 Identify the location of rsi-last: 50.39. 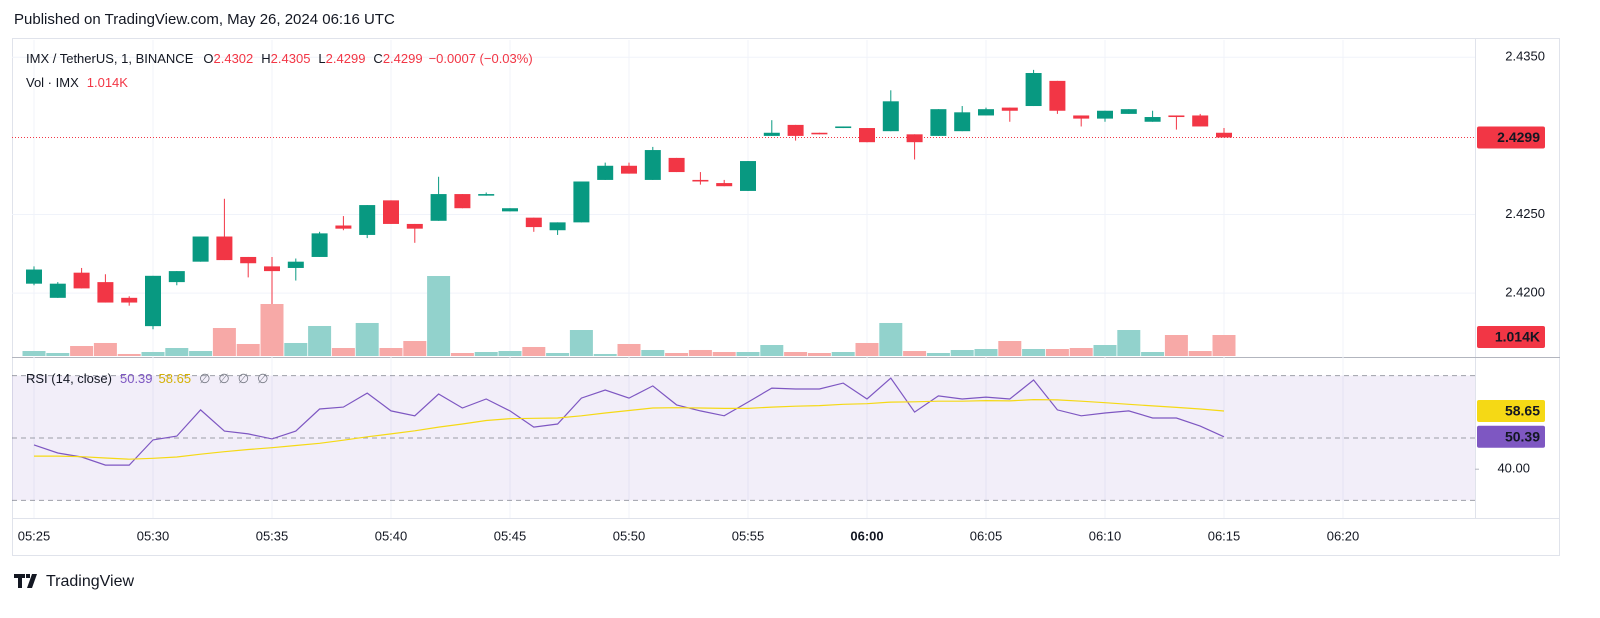
(136, 378).